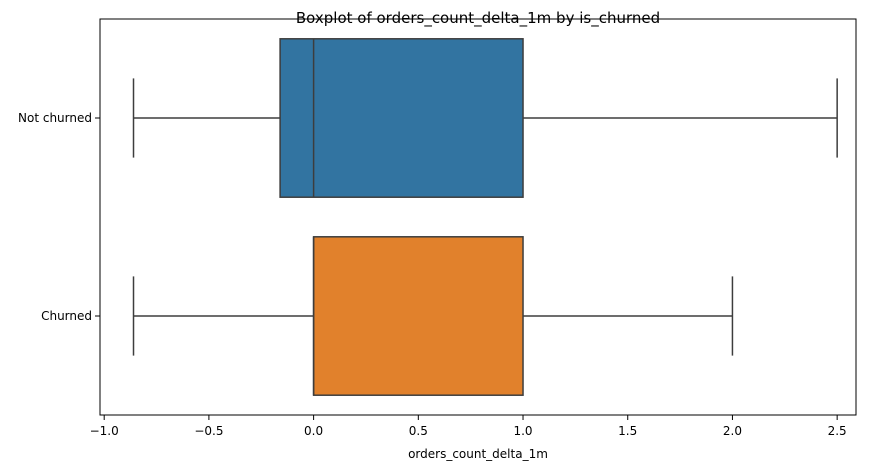 The height and width of the screenshot is (470, 890). Describe the element at coordinates (478, 454) in the screenshot. I see `x-axis-label: orders_count_delta_1m` at that location.